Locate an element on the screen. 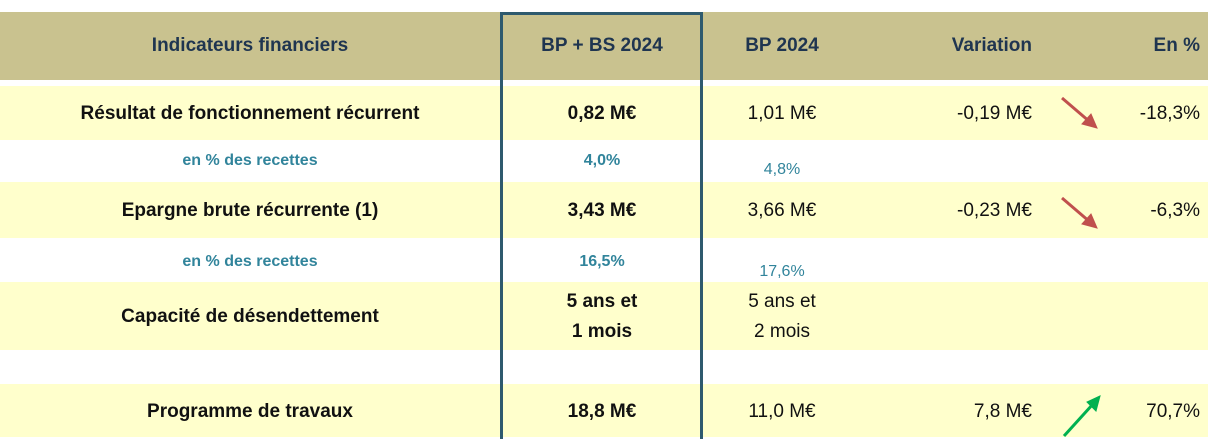  bp-bs-text: 18,8 M€ is located at coordinates (602, 411).